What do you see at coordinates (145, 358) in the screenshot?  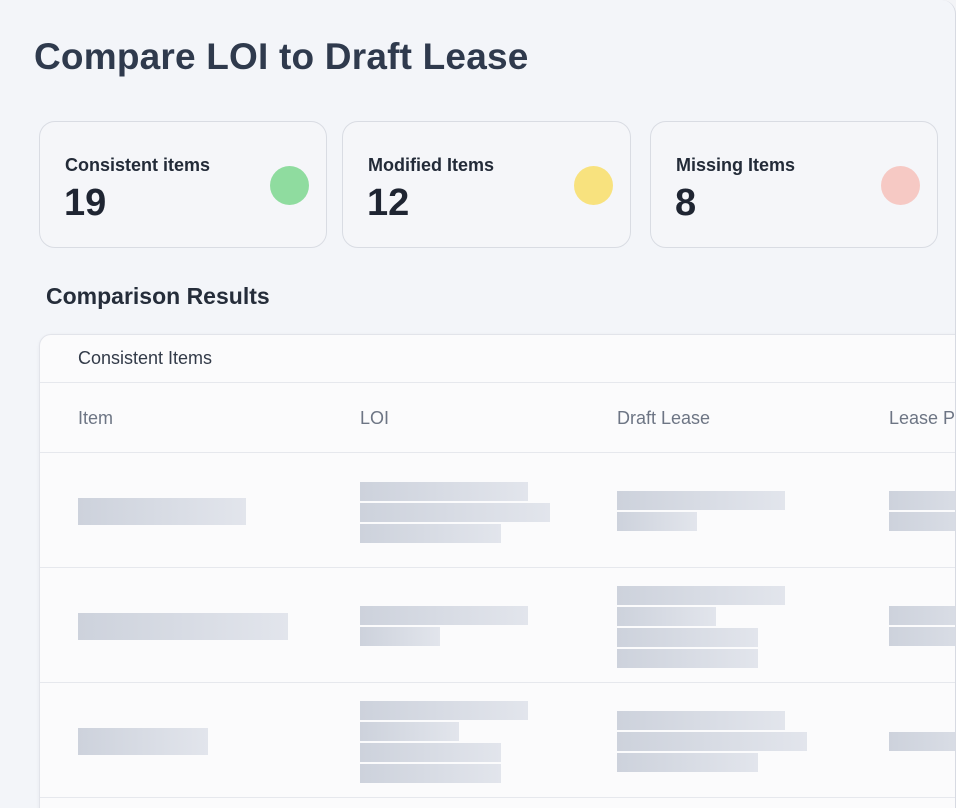 I see `tab-consistent-items: Consistent Items` at bounding box center [145, 358].